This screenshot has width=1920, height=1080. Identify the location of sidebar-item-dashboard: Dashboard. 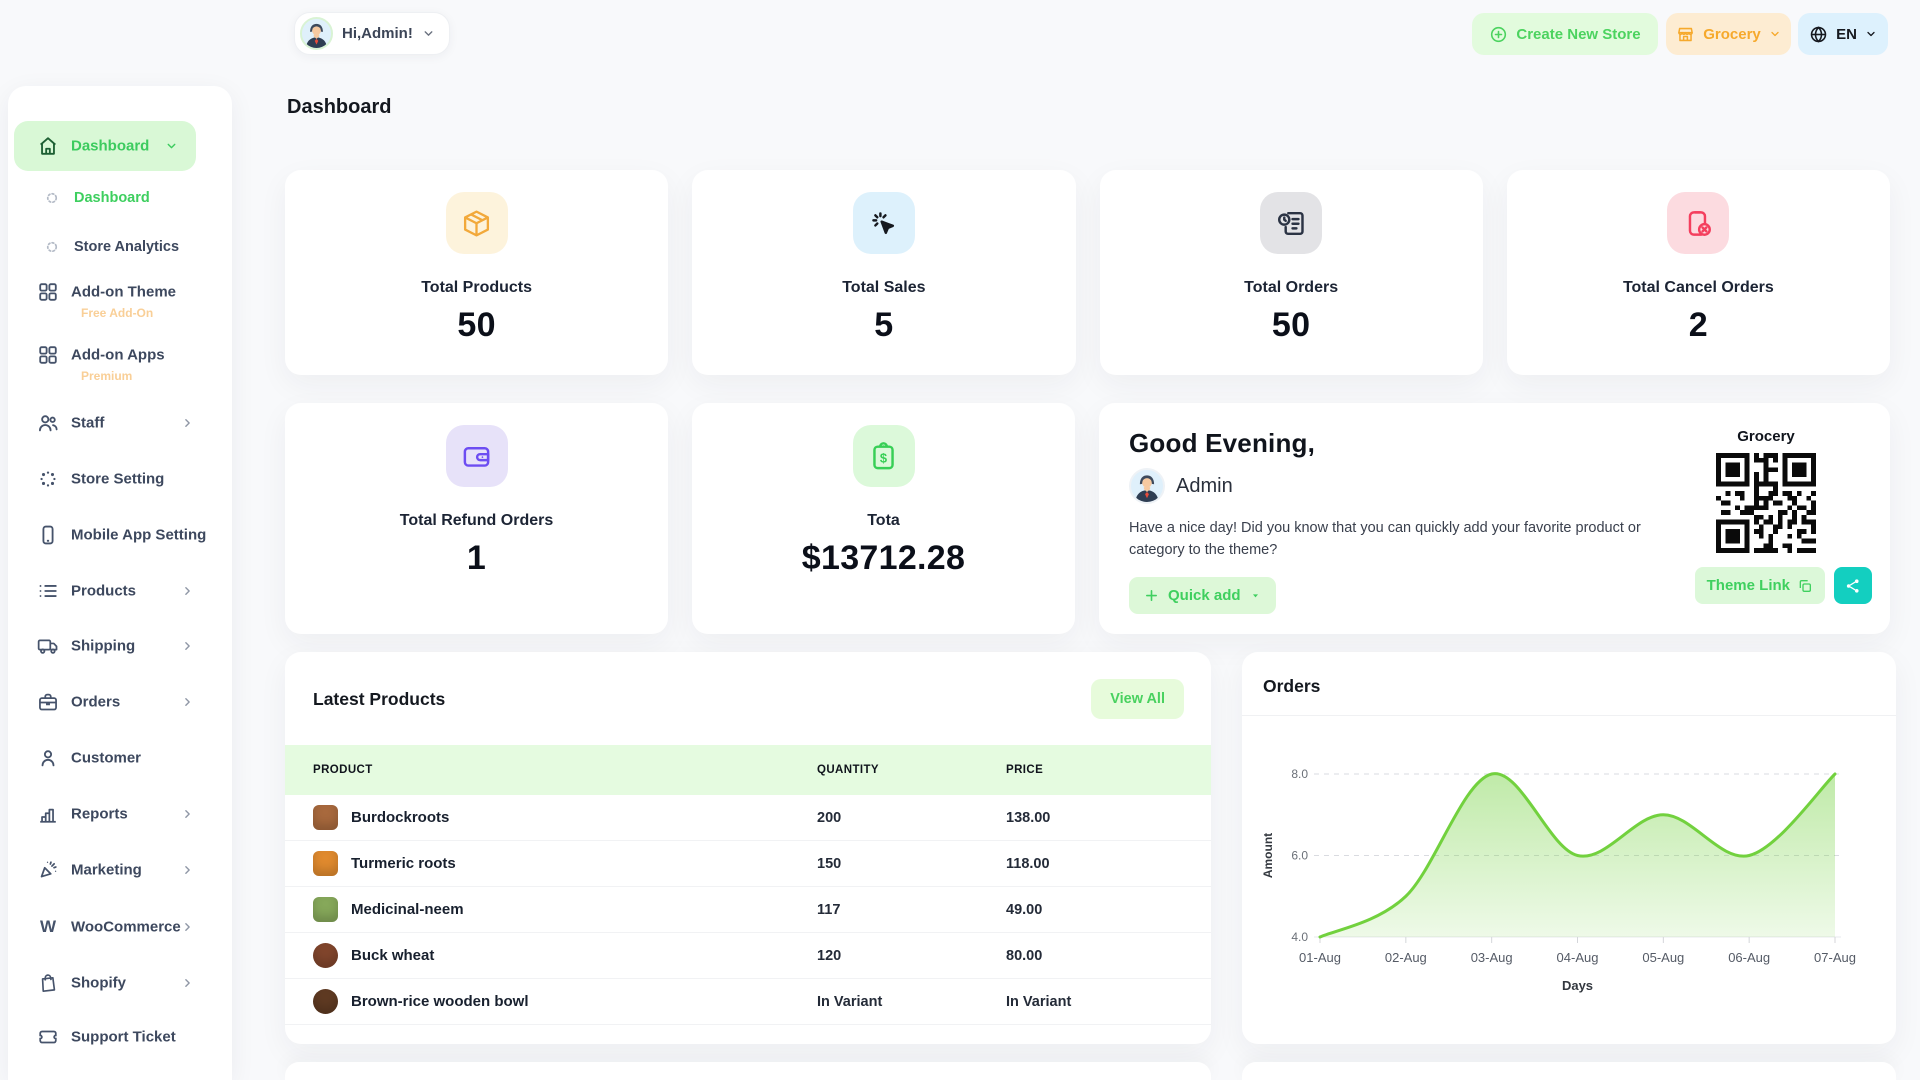
(105, 146).